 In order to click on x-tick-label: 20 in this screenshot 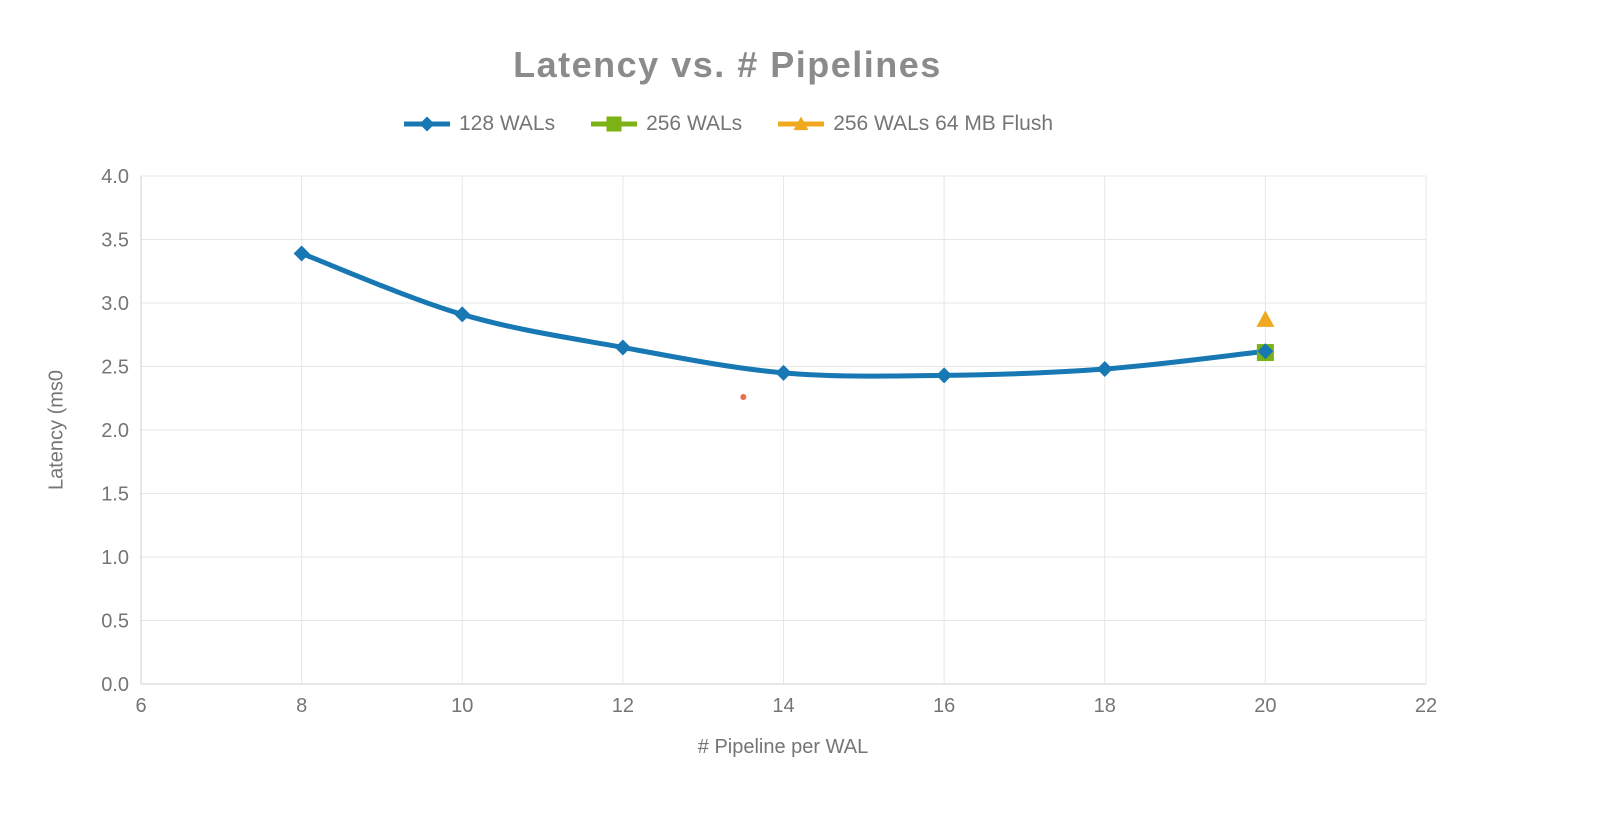, I will do `click(1265, 706)`.